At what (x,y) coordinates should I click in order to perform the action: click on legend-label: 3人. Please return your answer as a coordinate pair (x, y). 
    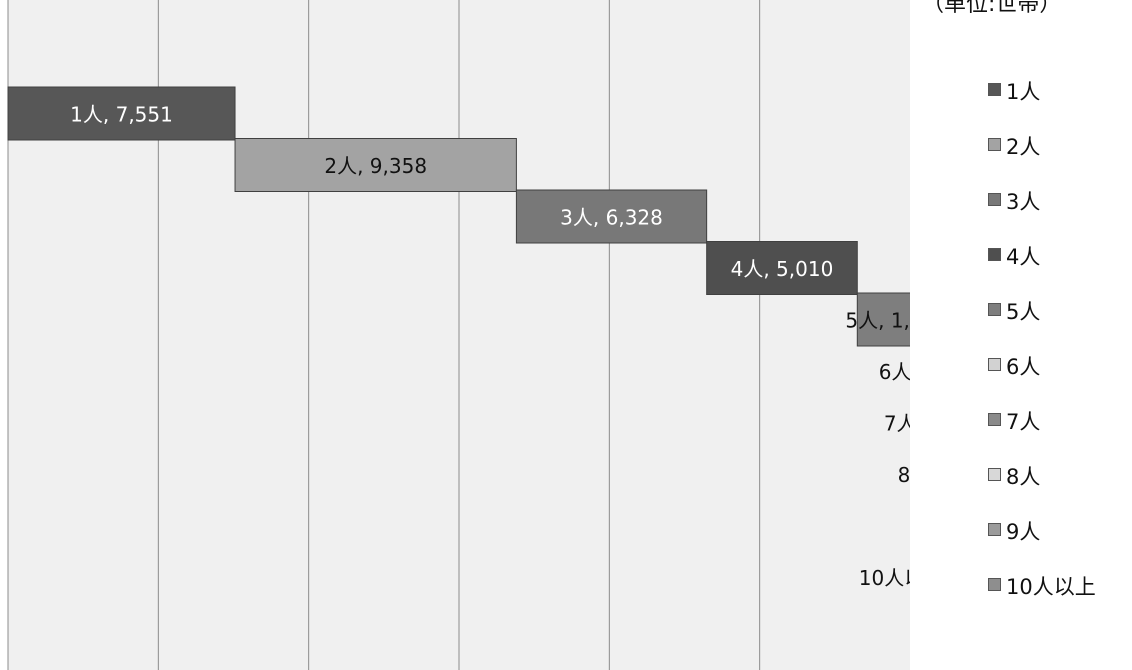
    Looking at the image, I should click on (1023, 202).